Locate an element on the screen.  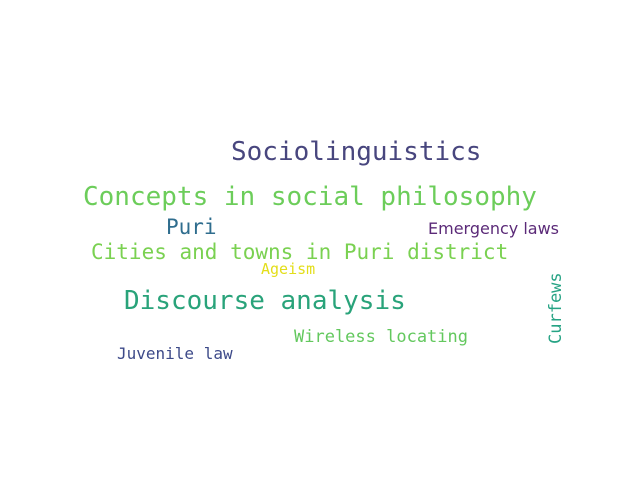
word-sociolinguistics: Sociolinguistics is located at coordinates (356, 152).